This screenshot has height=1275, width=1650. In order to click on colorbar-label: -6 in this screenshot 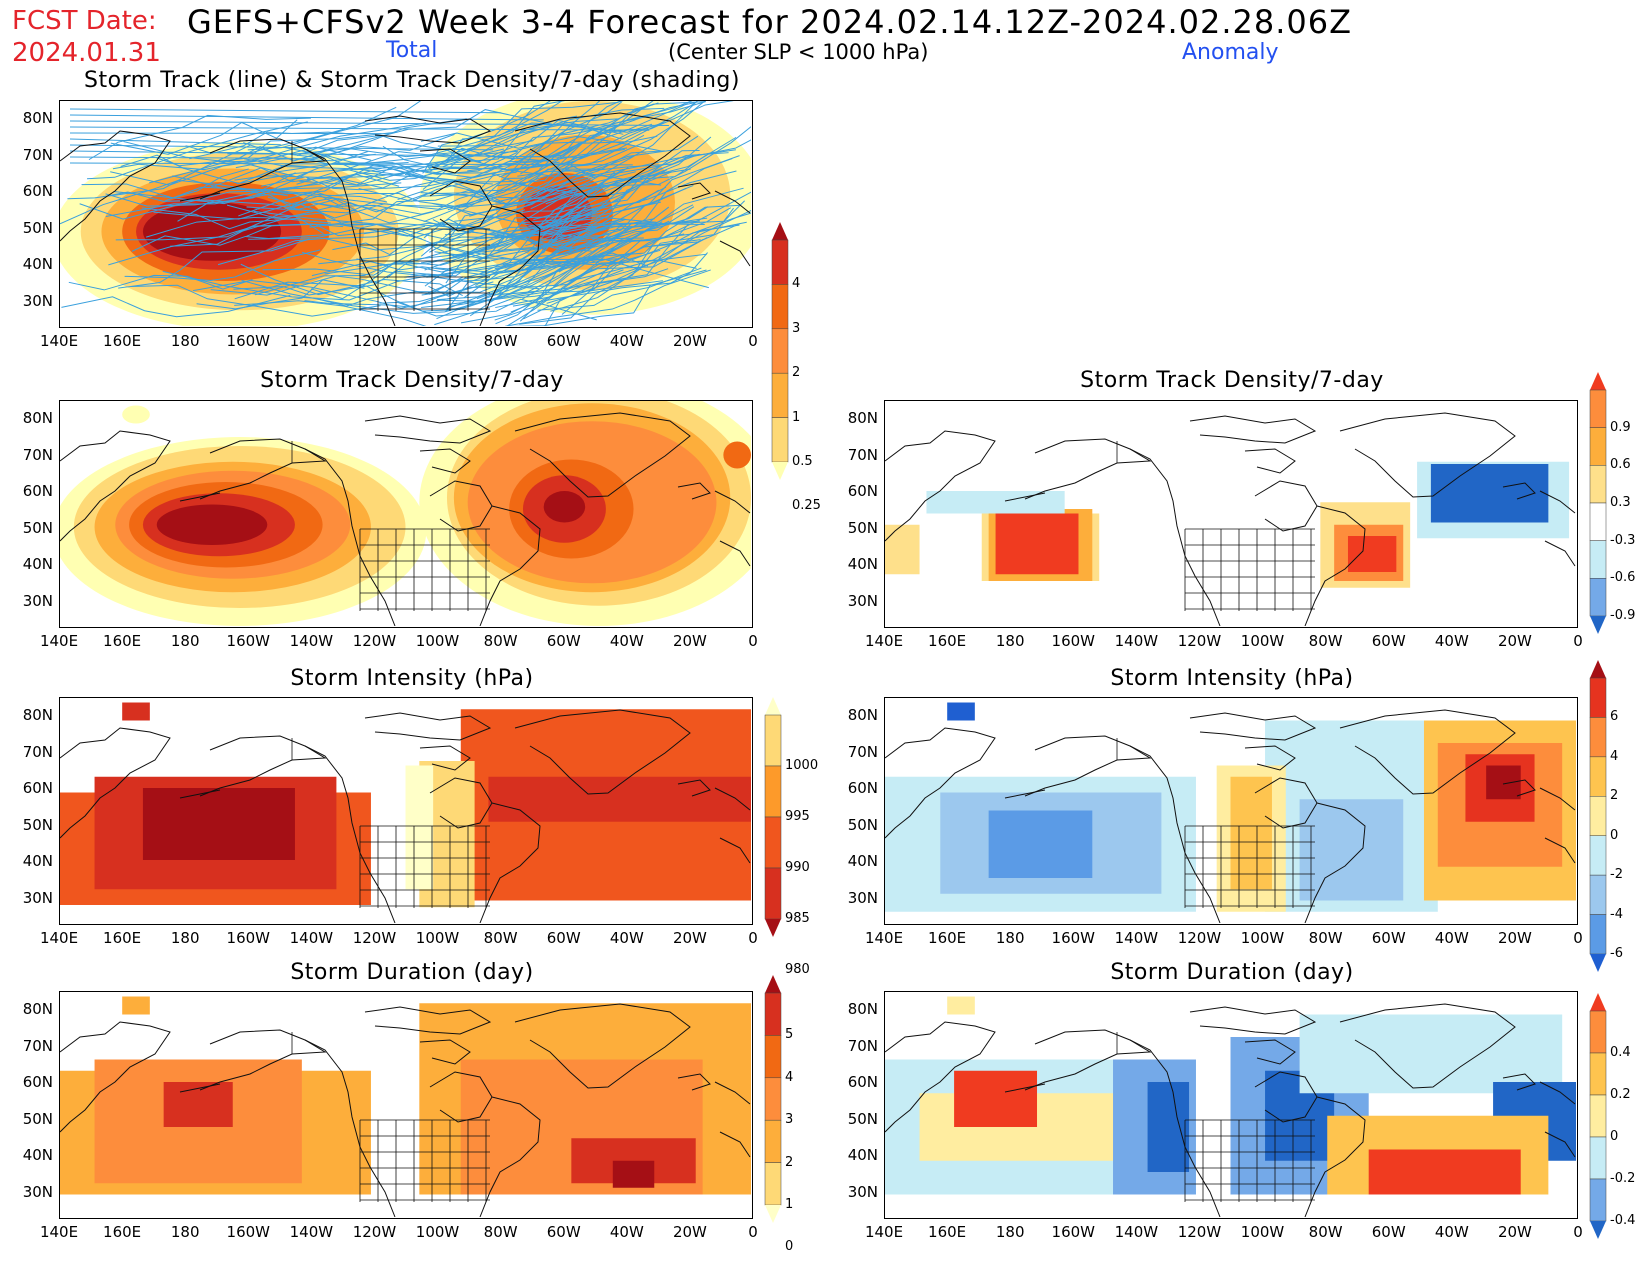, I will do `click(1616, 953)`.